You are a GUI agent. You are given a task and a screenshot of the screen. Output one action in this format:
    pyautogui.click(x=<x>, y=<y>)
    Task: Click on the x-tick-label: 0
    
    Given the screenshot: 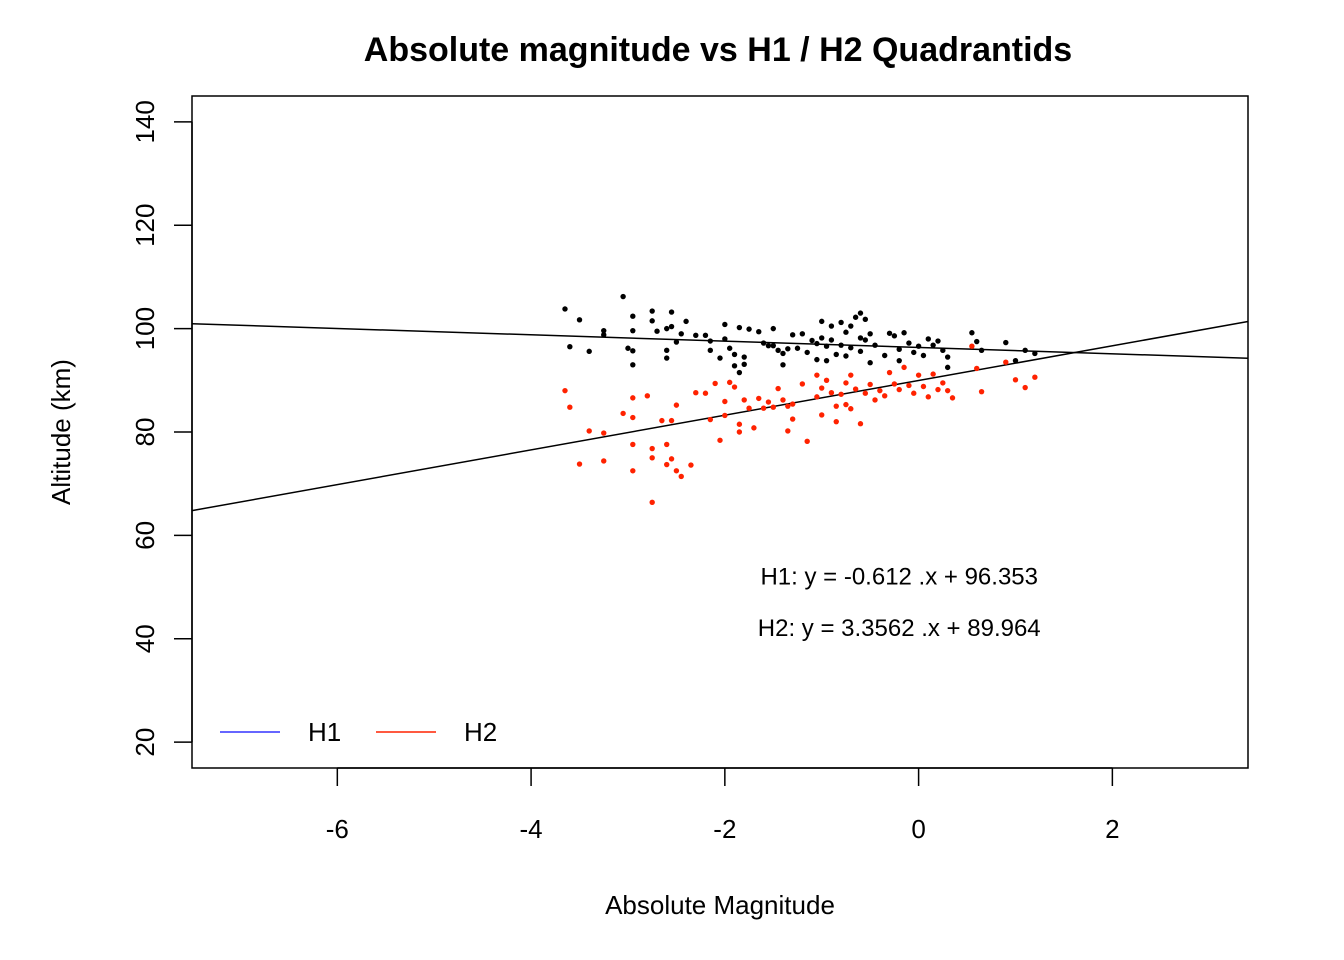 What is the action you would take?
    pyautogui.click(x=918, y=829)
    